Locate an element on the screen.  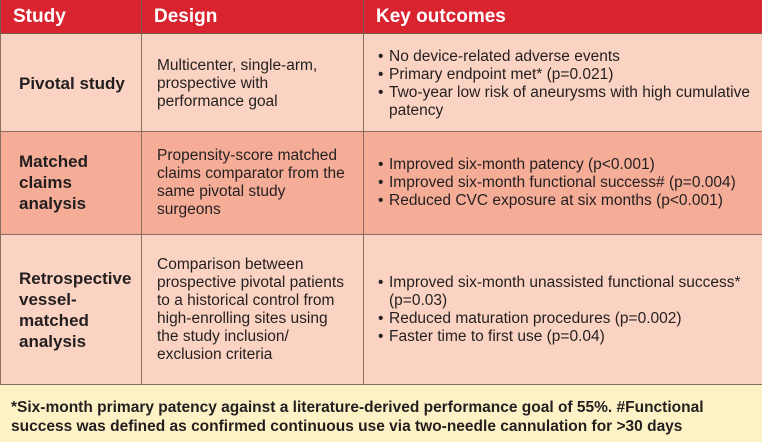
outcome-item: Reduced maturation procedures (p=0.002) is located at coordinates (565, 319).